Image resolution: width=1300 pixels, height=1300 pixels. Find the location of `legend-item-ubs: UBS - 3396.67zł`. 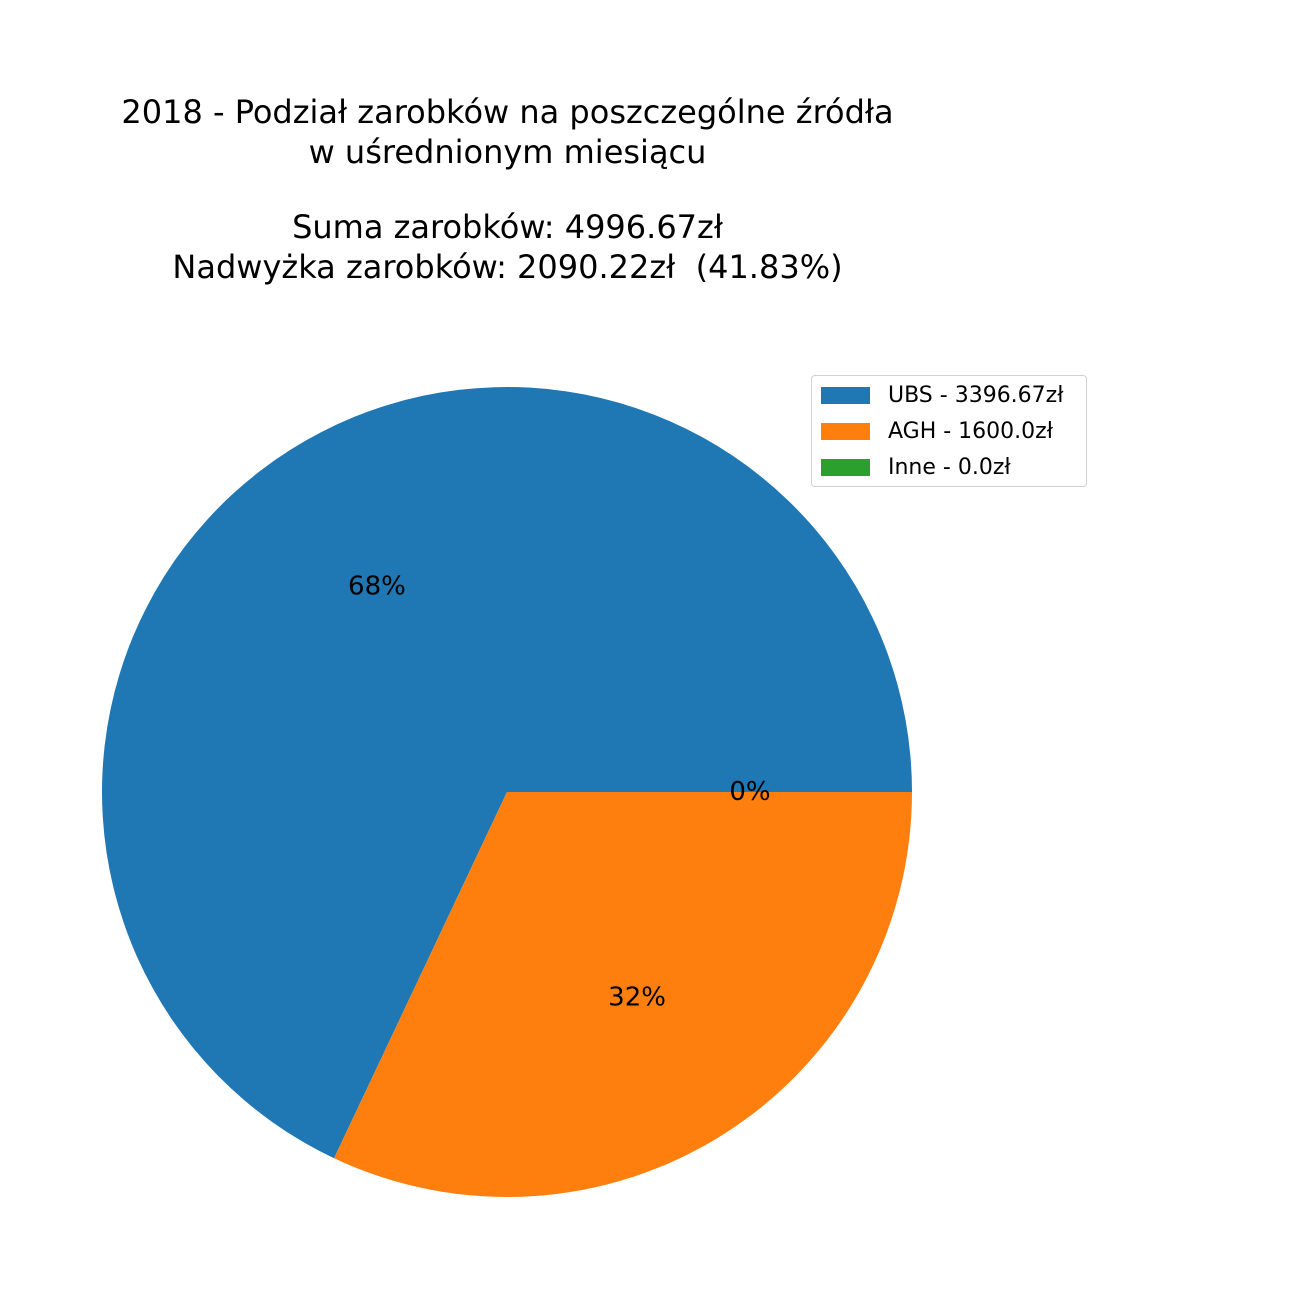

legend-item-ubs: UBS - 3396.67zł is located at coordinates (942, 395).